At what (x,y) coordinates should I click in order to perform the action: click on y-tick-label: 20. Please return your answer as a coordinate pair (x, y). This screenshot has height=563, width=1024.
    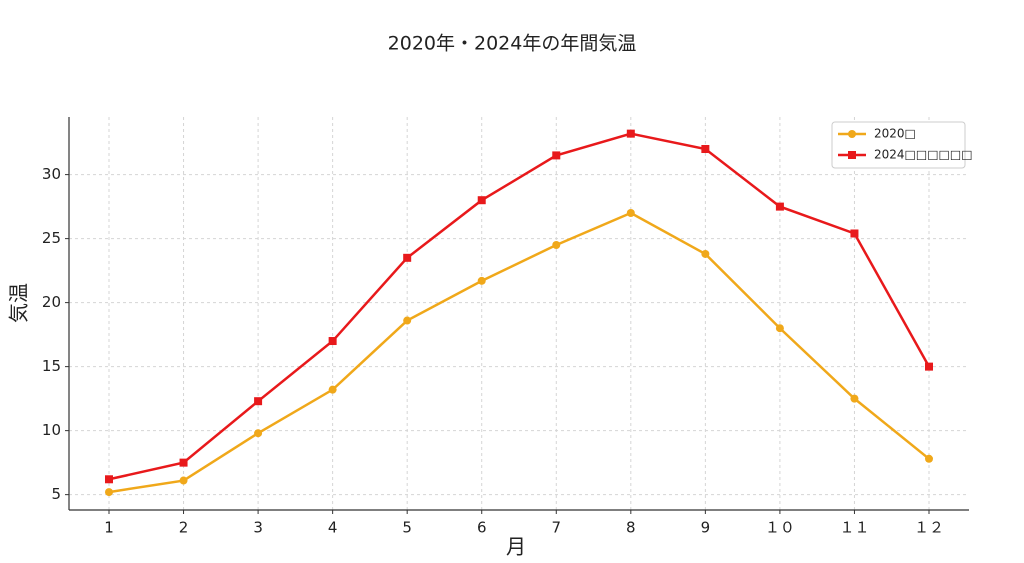
    Looking at the image, I should click on (51, 302).